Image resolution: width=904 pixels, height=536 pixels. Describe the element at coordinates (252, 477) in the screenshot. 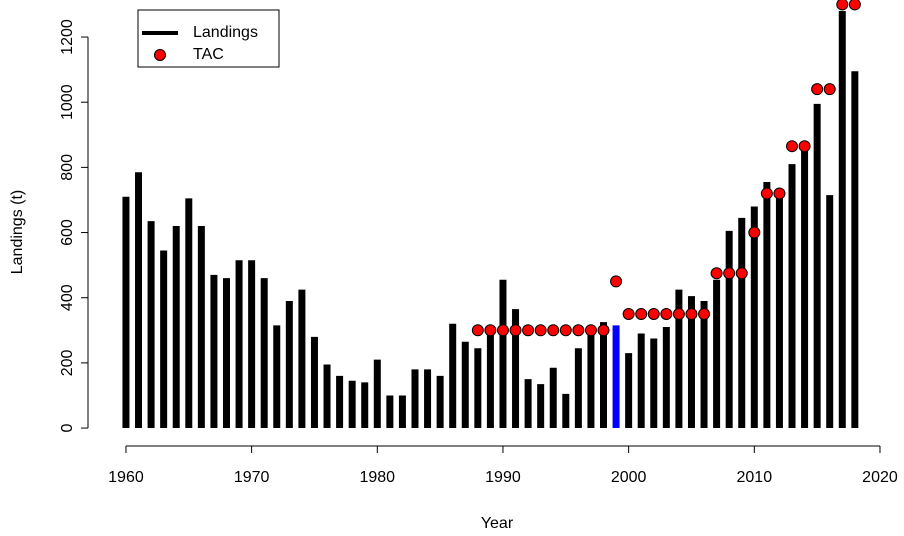

I see `x-tick-label: 1970` at that location.